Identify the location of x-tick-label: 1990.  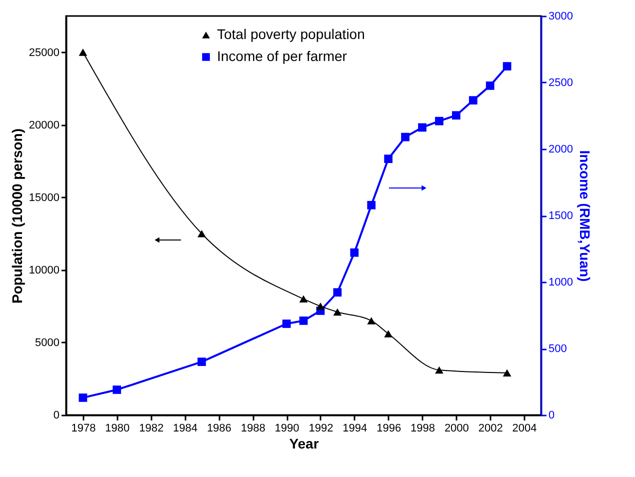
(287, 428).